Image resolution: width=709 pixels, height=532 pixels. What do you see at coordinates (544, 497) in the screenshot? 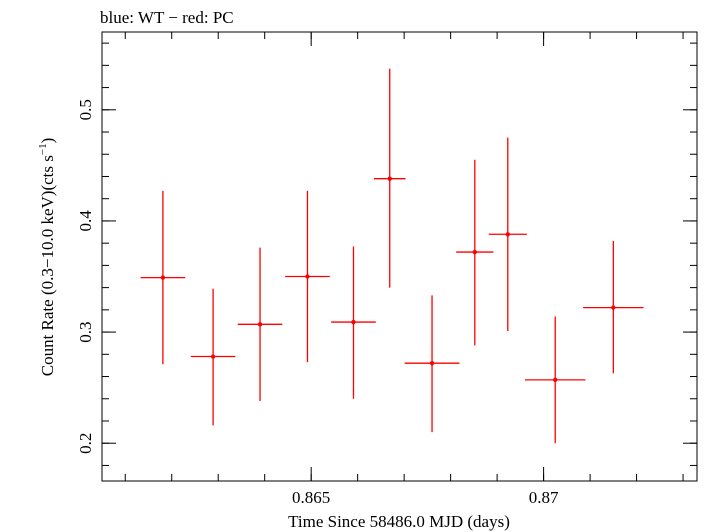
I see `x-tick-label: 0.87` at bounding box center [544, 497].